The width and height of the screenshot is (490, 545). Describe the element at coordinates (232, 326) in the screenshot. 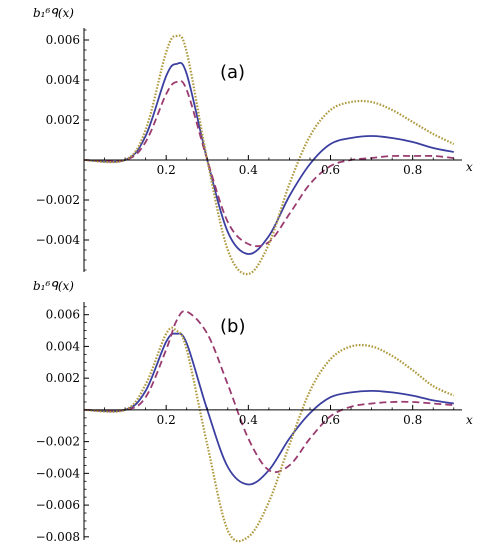

I see `panel-label: (b)` at that location.